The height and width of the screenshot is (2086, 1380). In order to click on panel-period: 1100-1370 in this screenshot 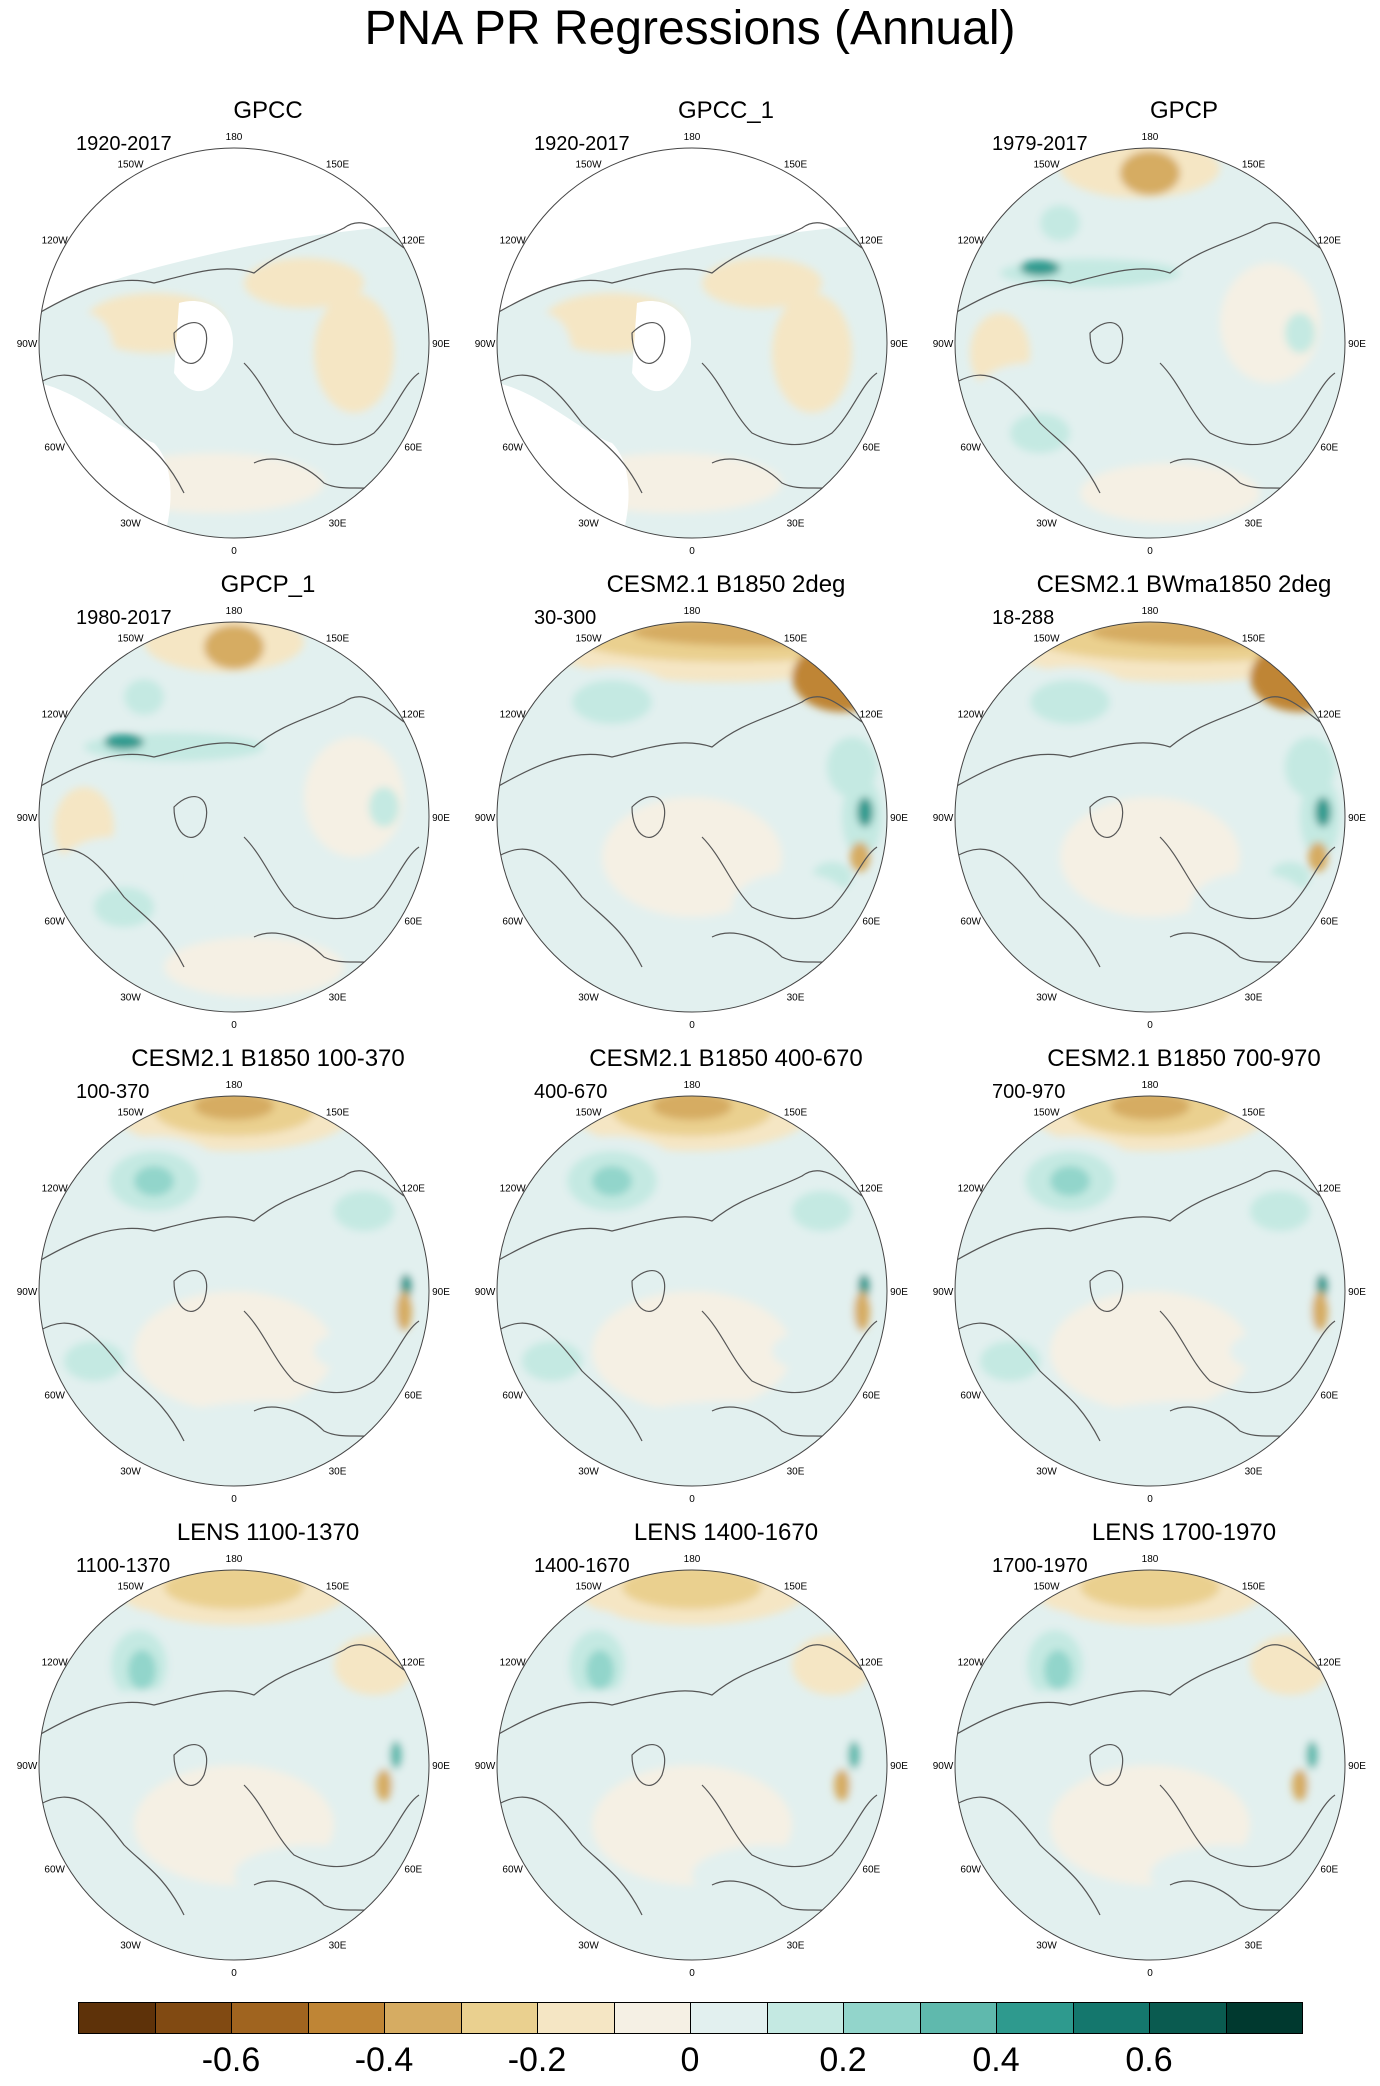, I will do `click(123, 1566)`.